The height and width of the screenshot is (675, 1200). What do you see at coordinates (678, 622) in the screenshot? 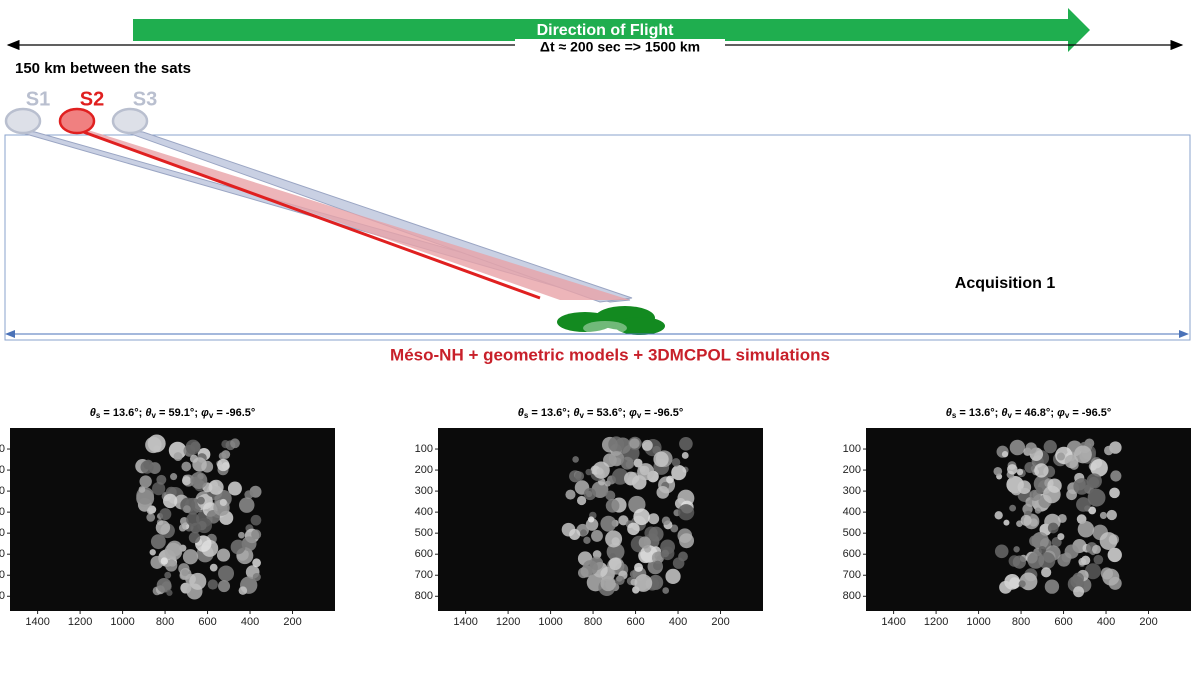
I see `x-tick-label: 400` at bounding box center [678, 622].